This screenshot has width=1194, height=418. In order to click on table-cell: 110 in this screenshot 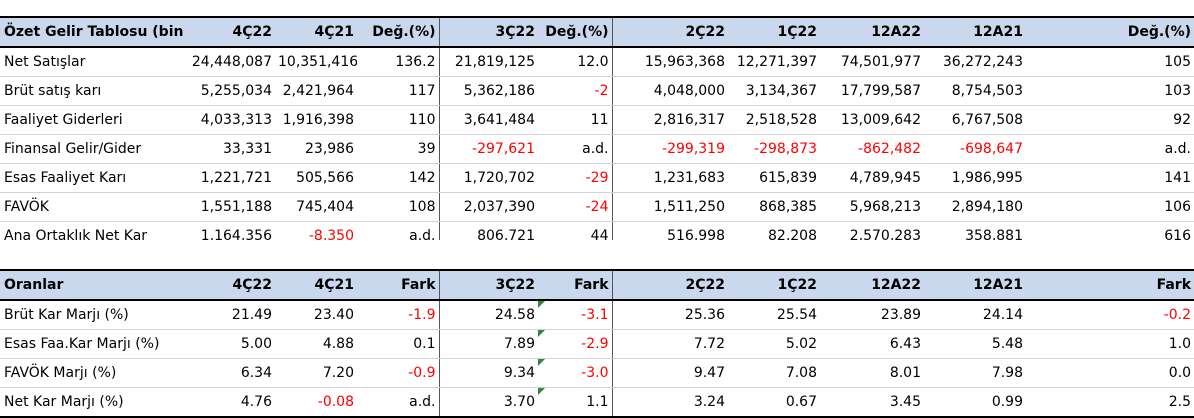, I will do `click(398, 120)`.